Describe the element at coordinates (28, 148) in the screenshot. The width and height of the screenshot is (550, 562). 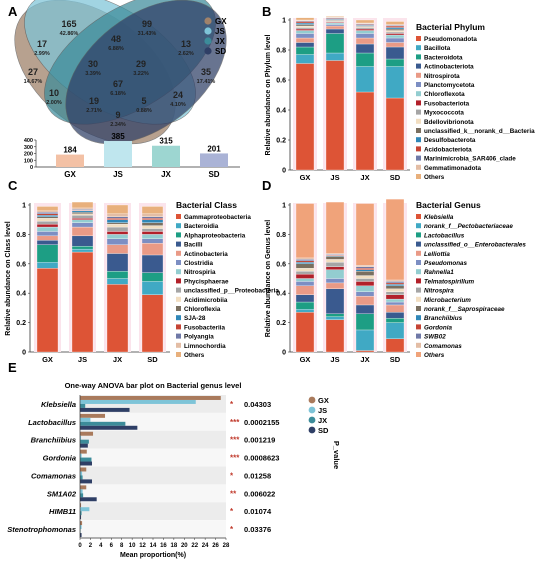
I see `axis-tick-label: 300` at that location.